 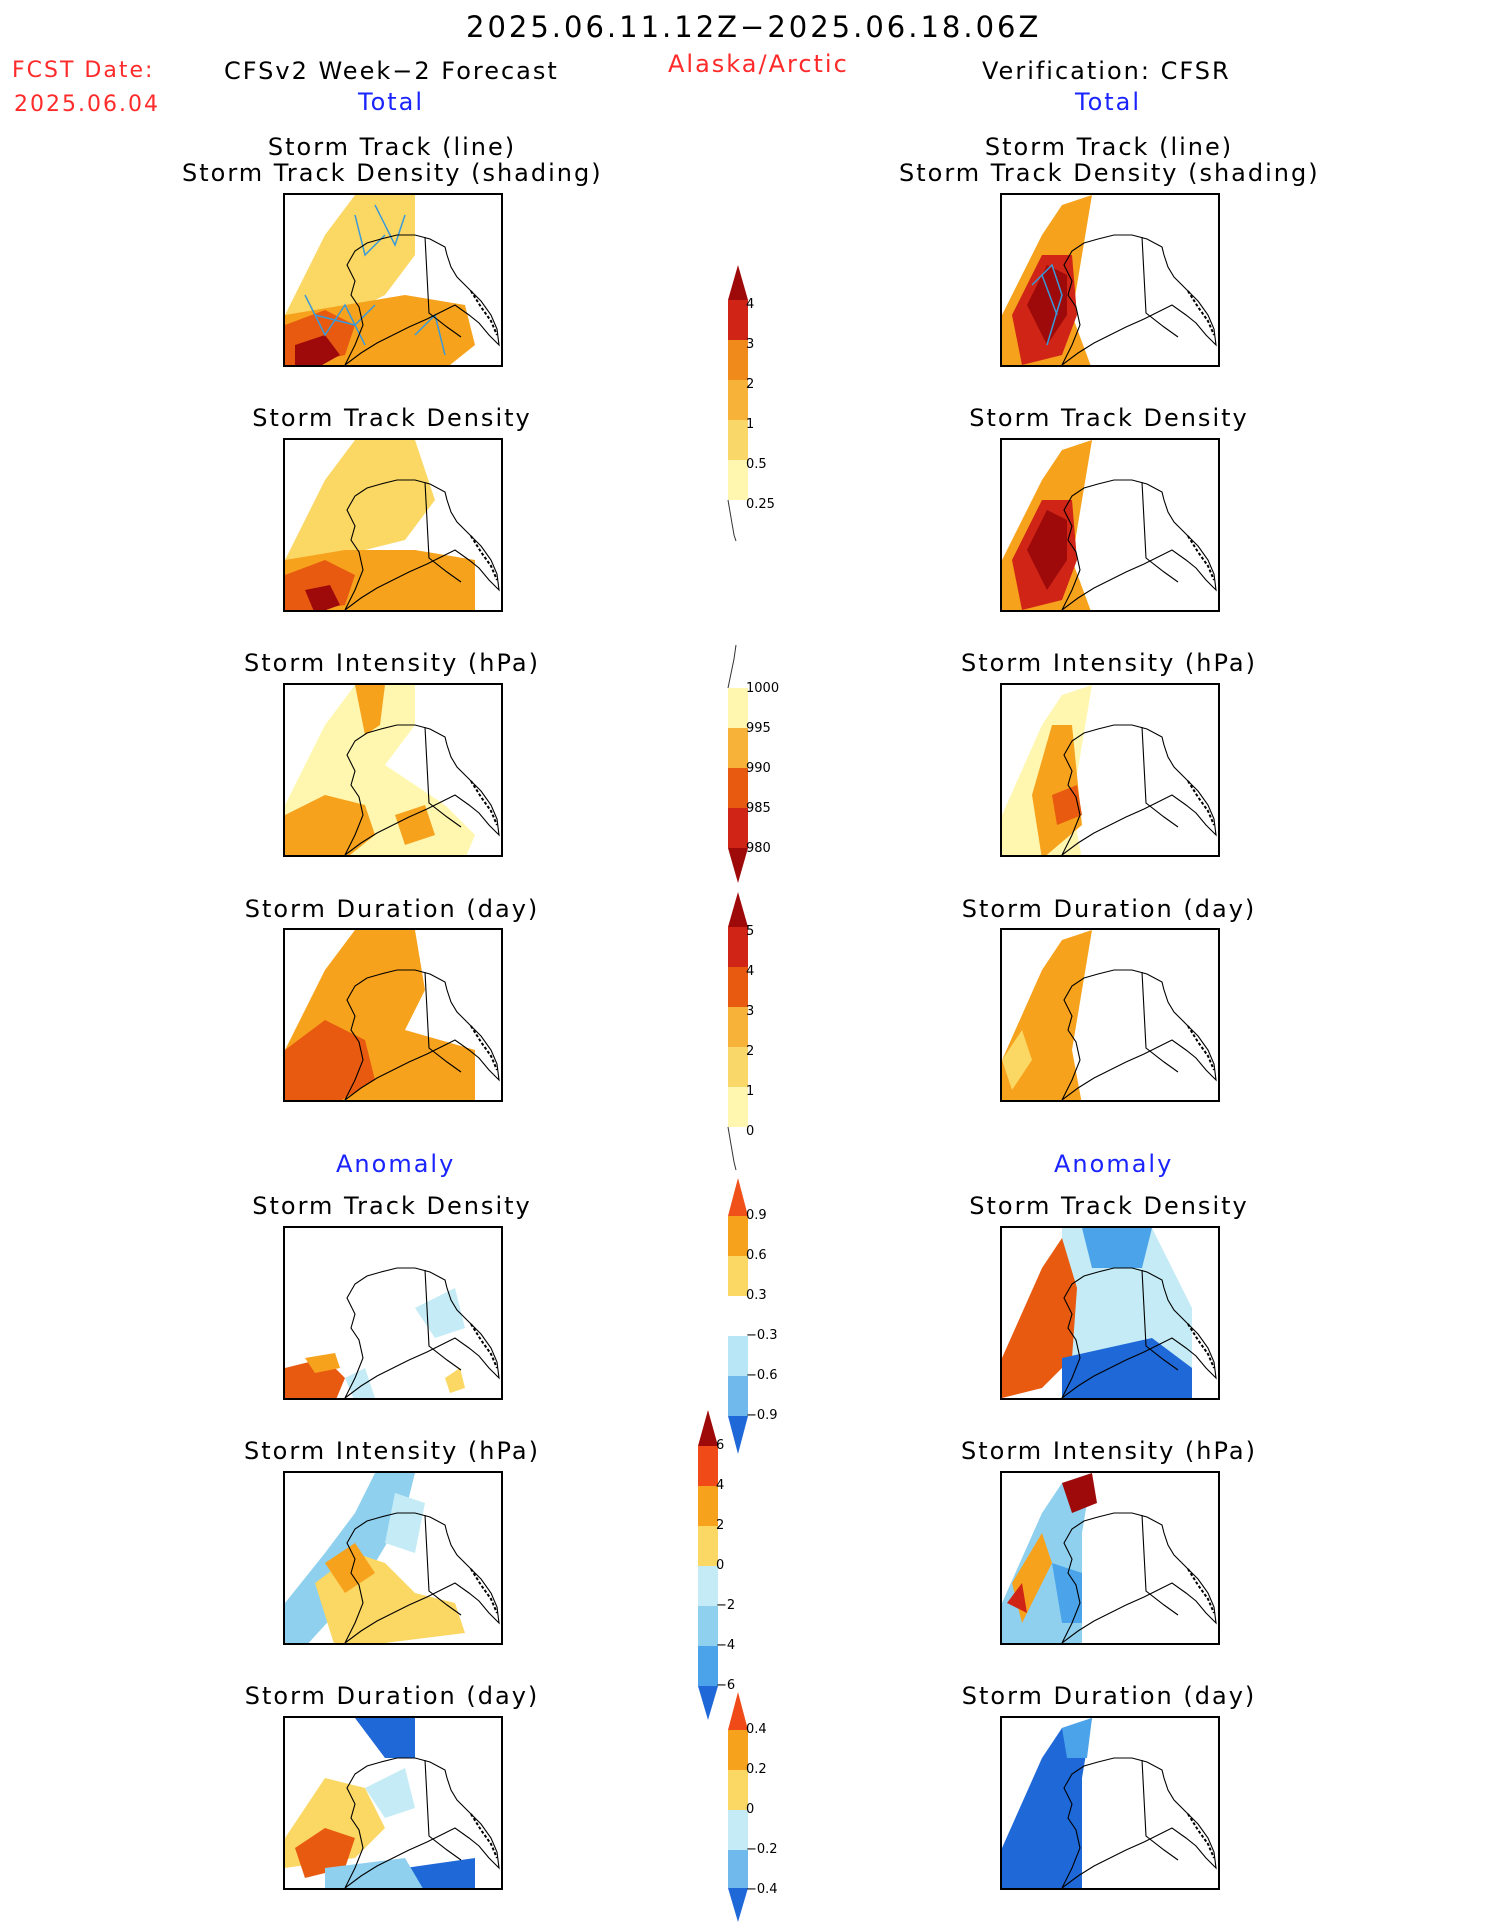 What do you see at coordinates (392, 1696) in the screenshot?
I see `panel-title-duration-anom-left: Storm Duration (day)` at bounding box center [392, 1696].